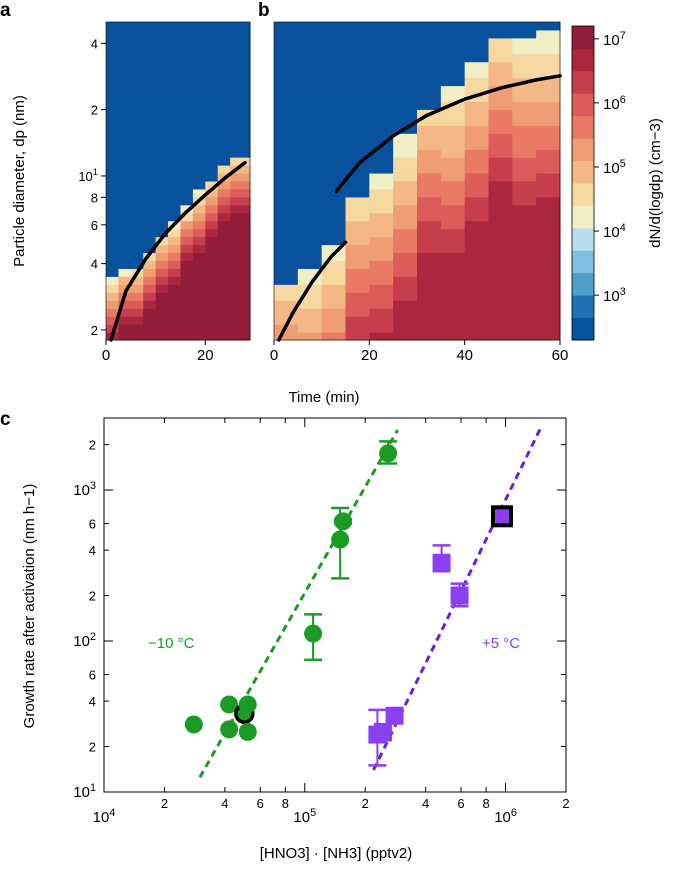 The width and height of the screenshot is (685, 869). I want to click on a-y-tick-label: 6, so click(94, 225).